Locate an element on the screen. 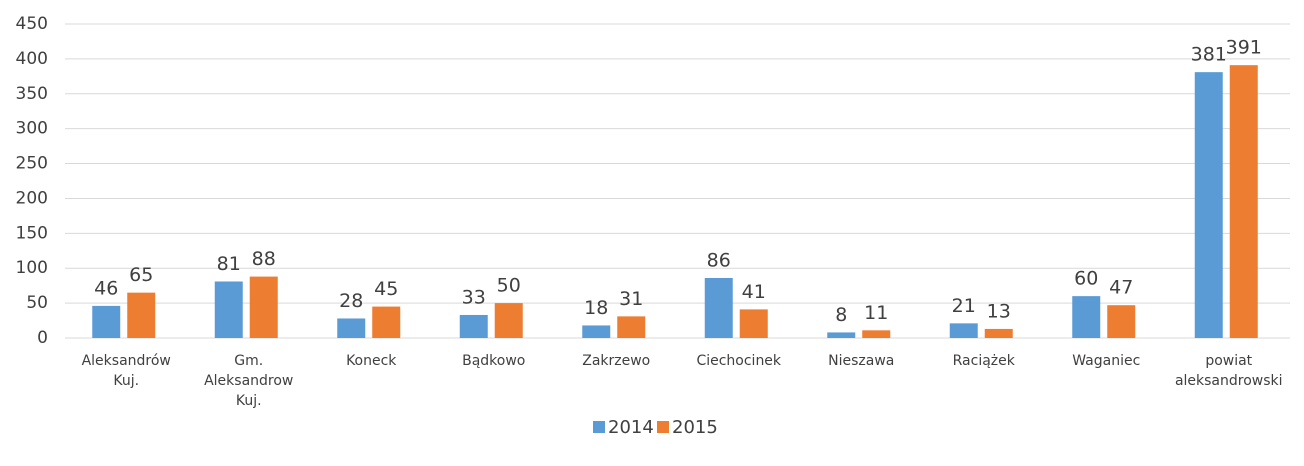  data-label: 21 is located at coordinates (964, 306).